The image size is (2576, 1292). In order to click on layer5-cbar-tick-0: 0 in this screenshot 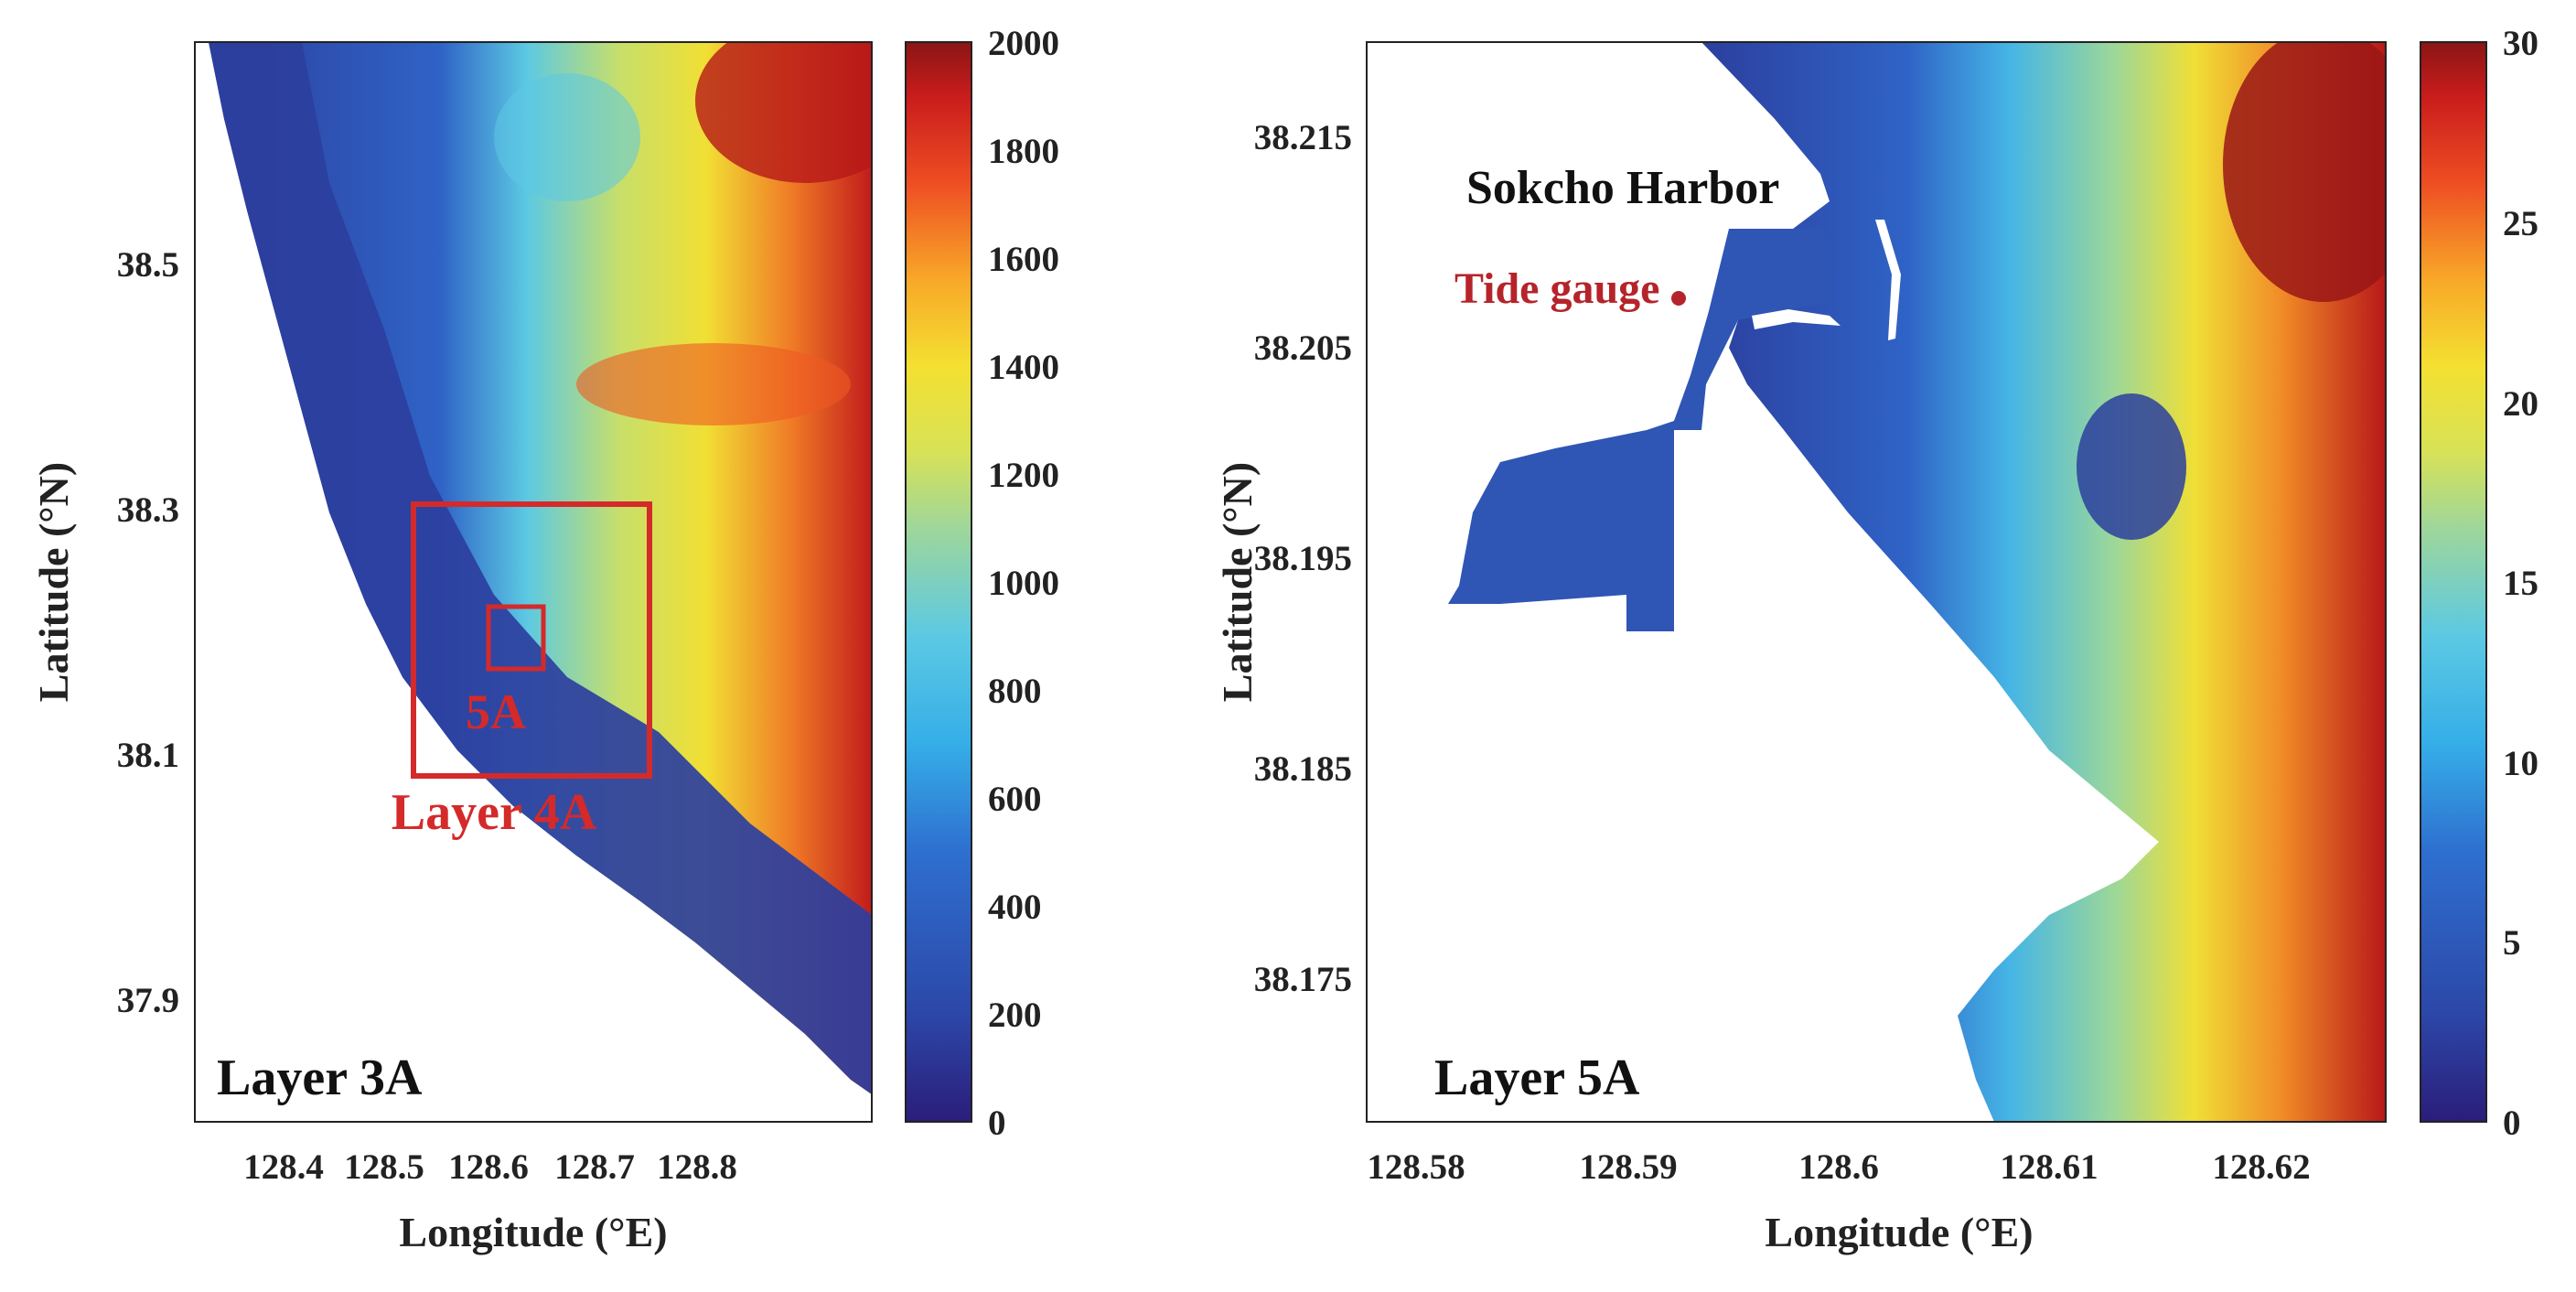, I will do `click(2512, 1123)`.